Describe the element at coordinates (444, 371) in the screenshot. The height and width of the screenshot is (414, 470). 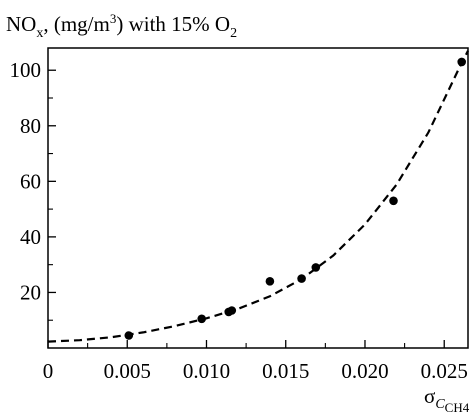
I see `x-tick-label: 0.025` at that location.